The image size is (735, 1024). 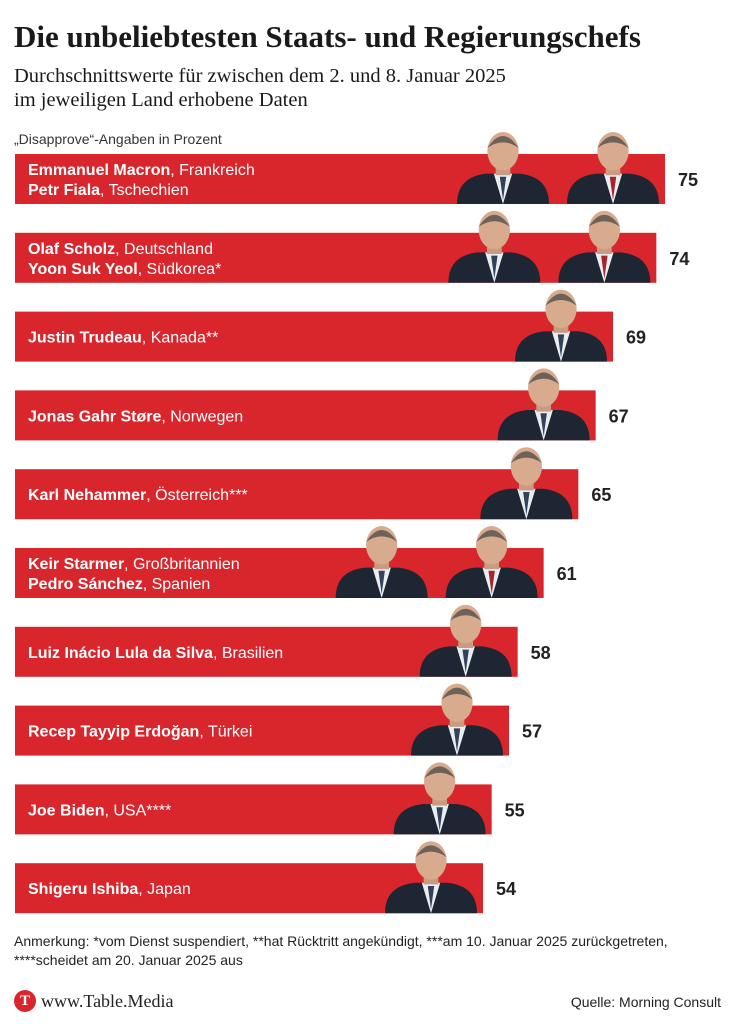 I want to click on leader-name: Recep Tayyip Erdoğan, so click(x=113, y=732).